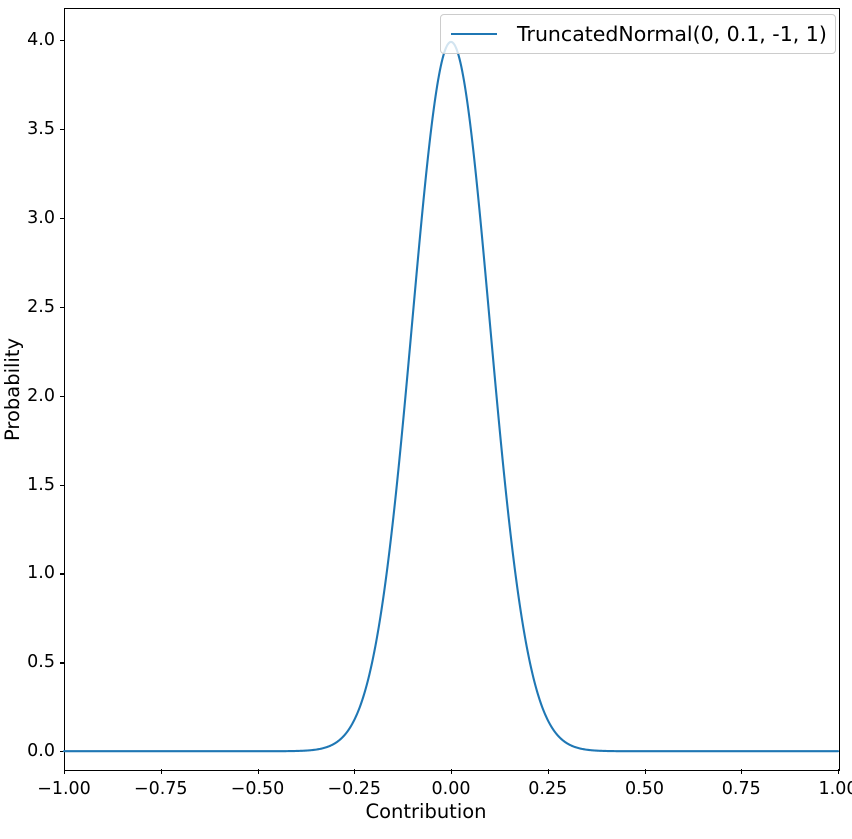  Describe the element at coordinates (41, 217) in the screenshot. I see `y-tick-label: 3.0` at that location.